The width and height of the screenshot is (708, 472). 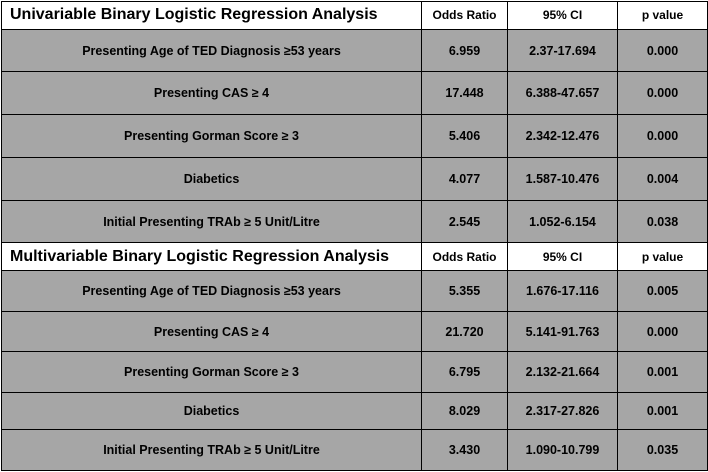 I want to click on ci-cell: 1.587-10.476, so click(x=562, y=178).